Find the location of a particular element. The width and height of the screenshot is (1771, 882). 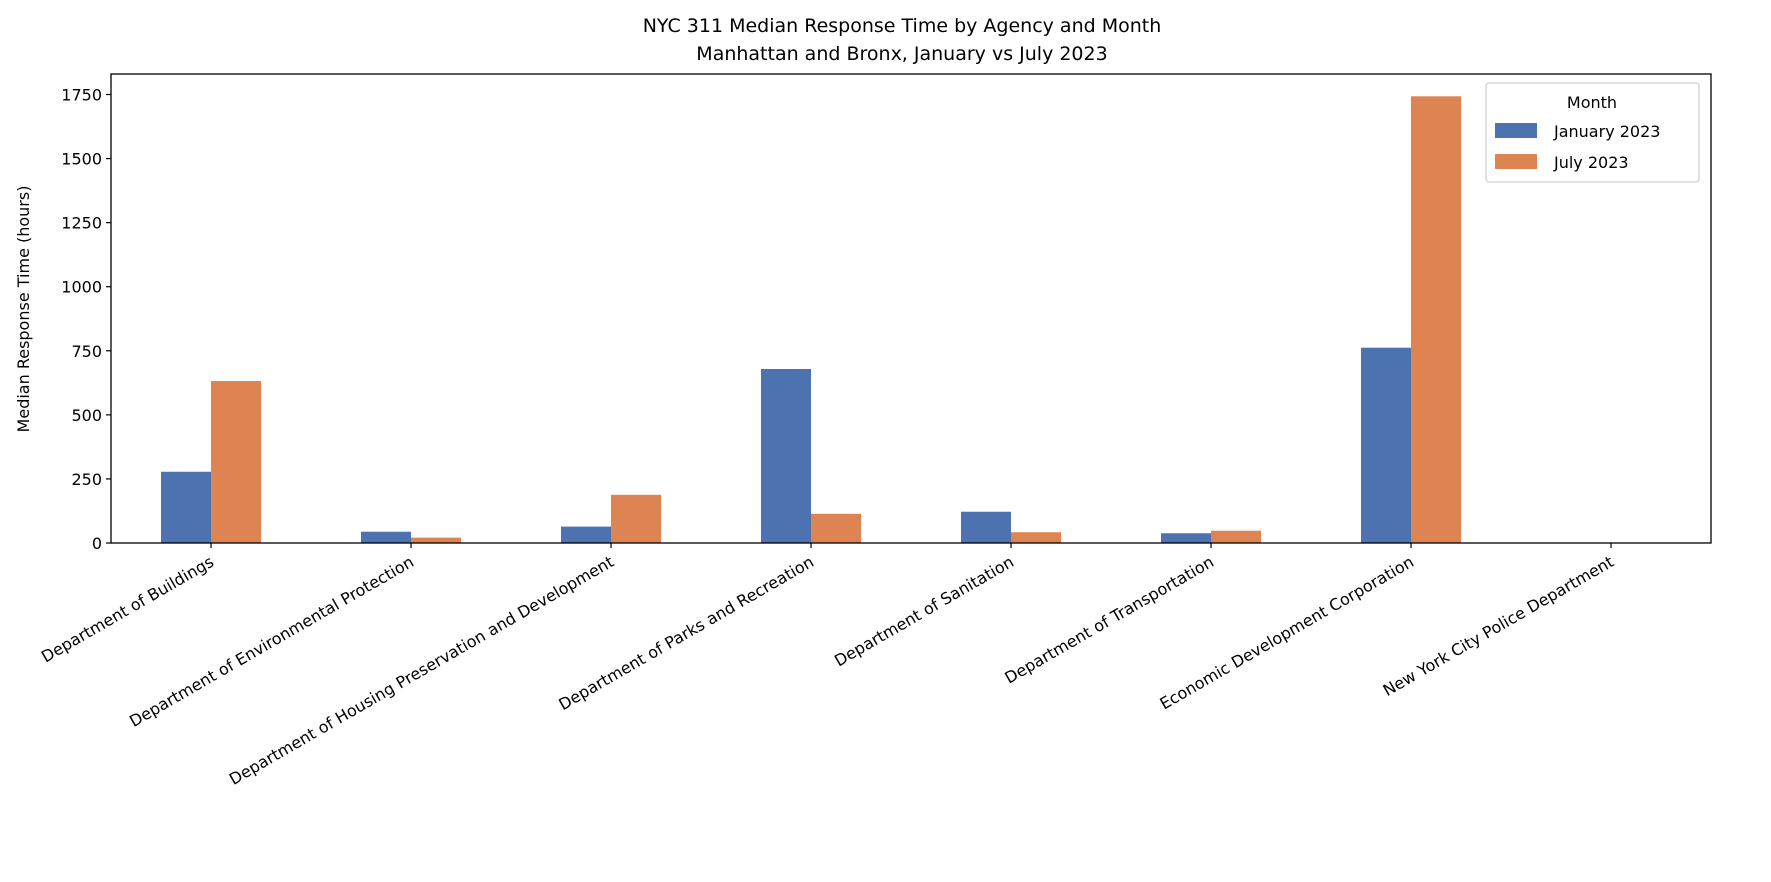

legend: Month January 2023 July 2023 is located at coordinates (1592, 132).